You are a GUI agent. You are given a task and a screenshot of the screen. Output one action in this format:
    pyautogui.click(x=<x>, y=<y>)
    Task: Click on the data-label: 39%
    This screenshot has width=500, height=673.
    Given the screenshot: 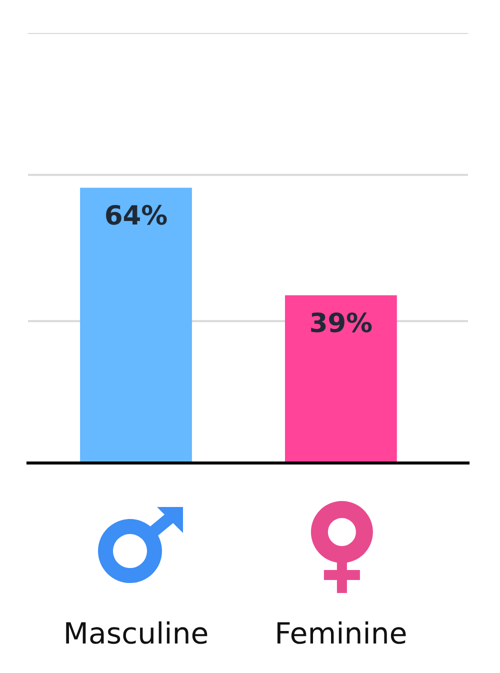 What is the action you would take?
    pyautogui.click(x=341, y=322)
    